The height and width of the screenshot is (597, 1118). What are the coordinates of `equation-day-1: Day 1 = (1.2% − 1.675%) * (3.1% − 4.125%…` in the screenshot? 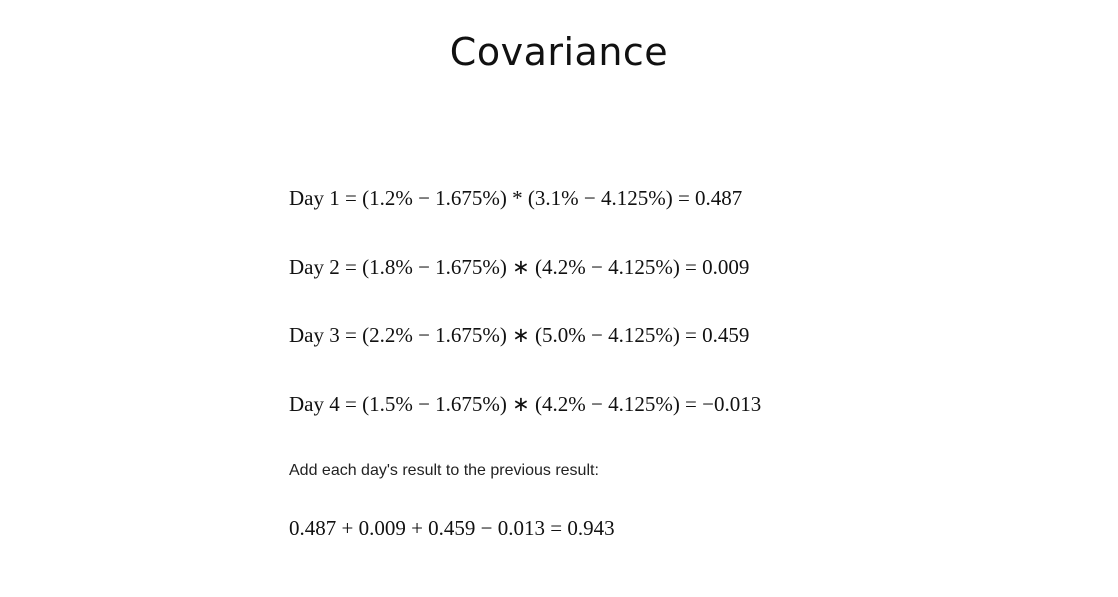 It's located at (516, 198).